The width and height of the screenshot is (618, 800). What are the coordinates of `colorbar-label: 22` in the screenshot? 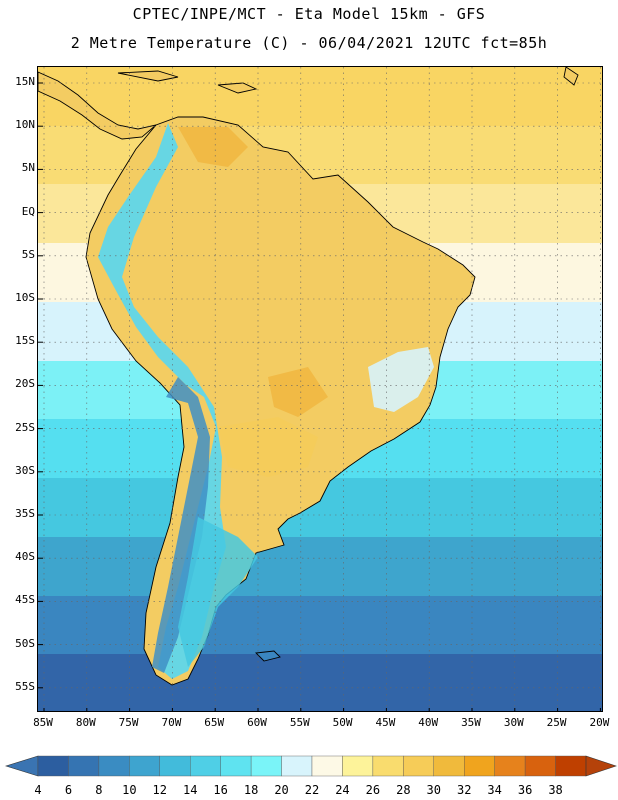 It's located at (312, 790).